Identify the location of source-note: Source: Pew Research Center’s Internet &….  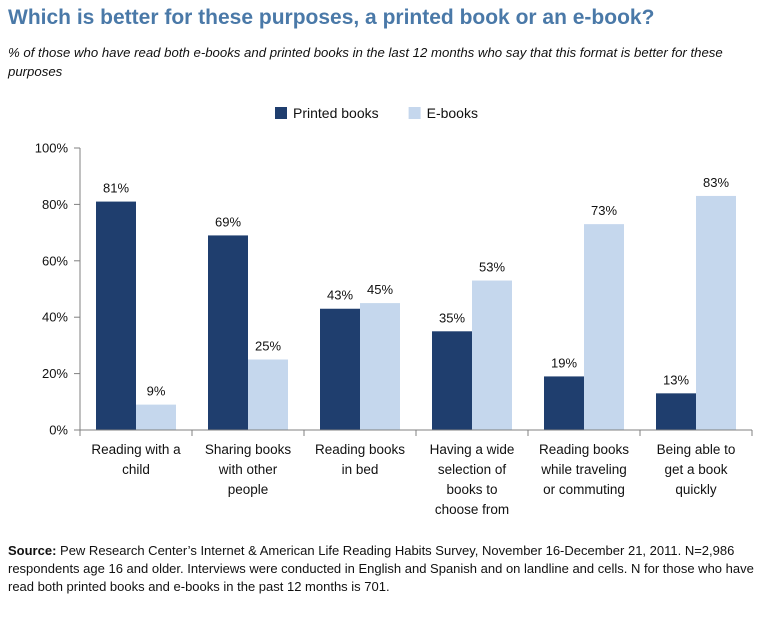
(384, 569).